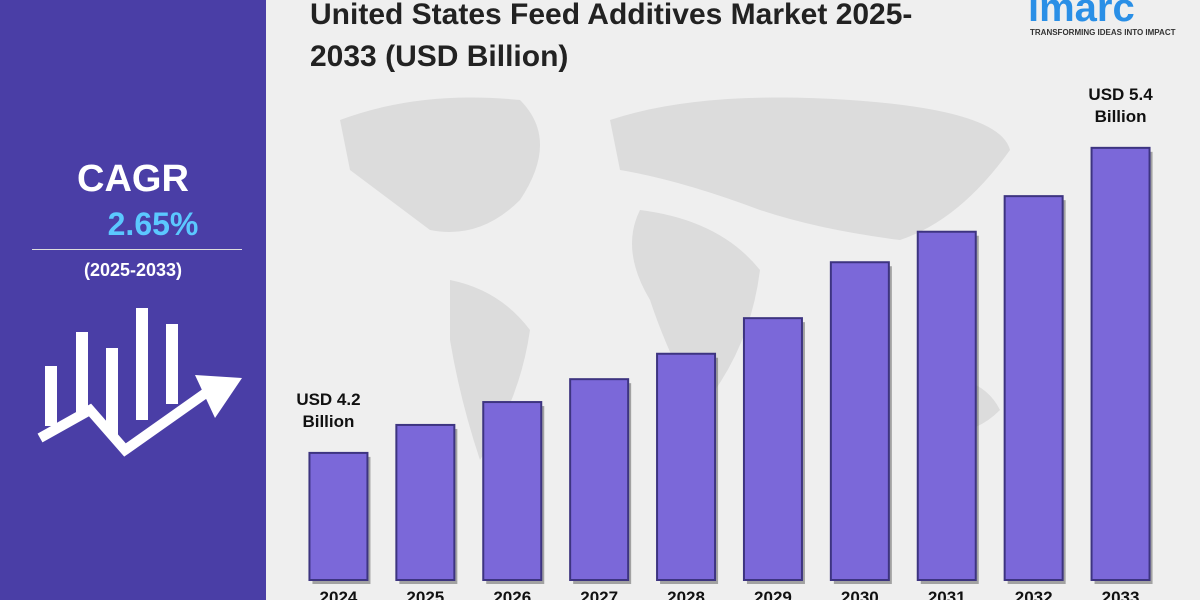  What do you see at coordinates (425, 594) in the screenshot?
I see `x-tick-label: 2025` at bounding box center [425, 594].